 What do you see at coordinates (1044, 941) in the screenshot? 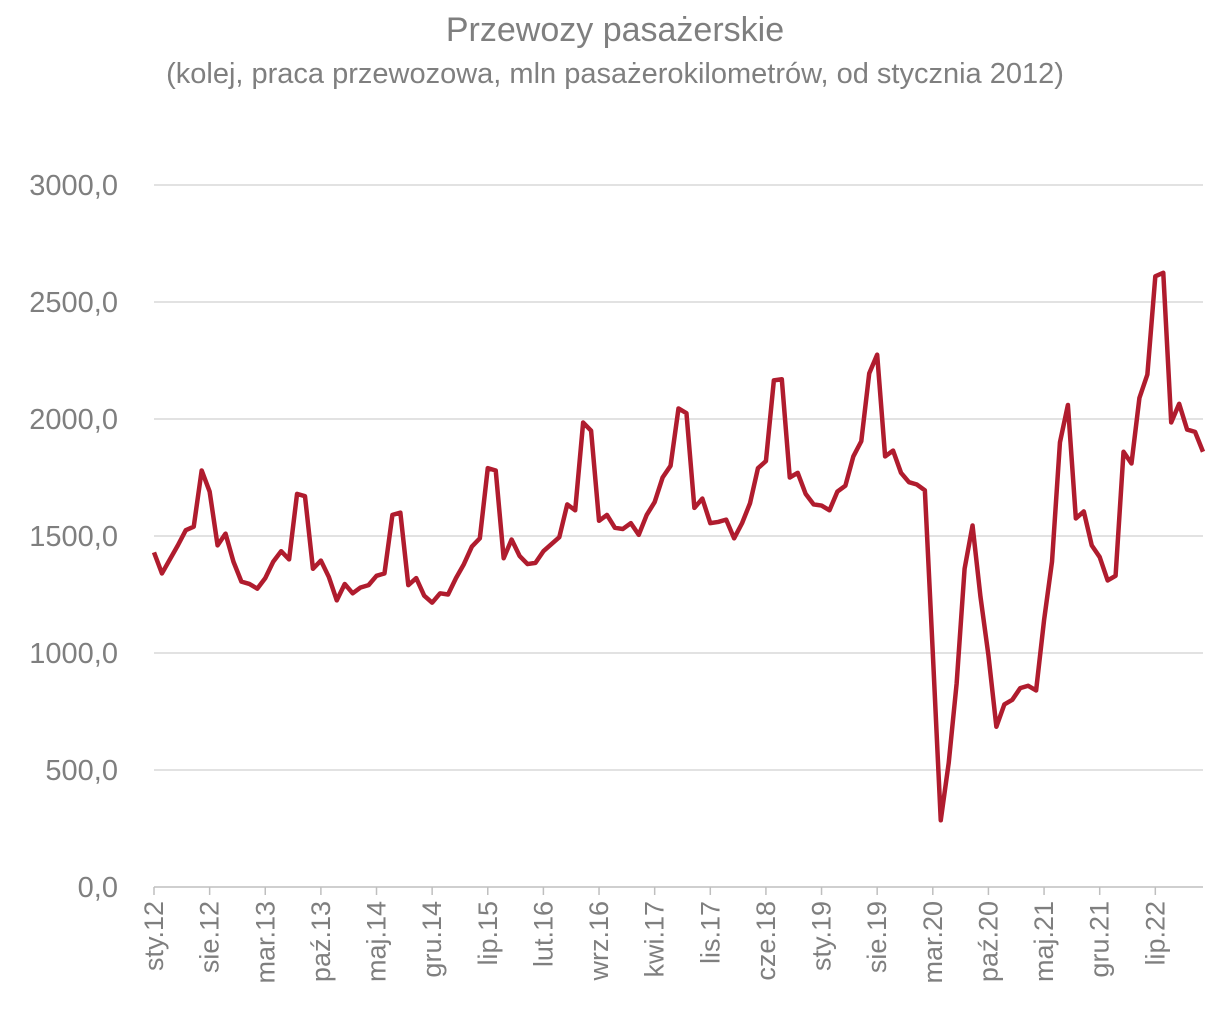
I see `x-tick-label: maj.21` at bounding box center [1044, 941].